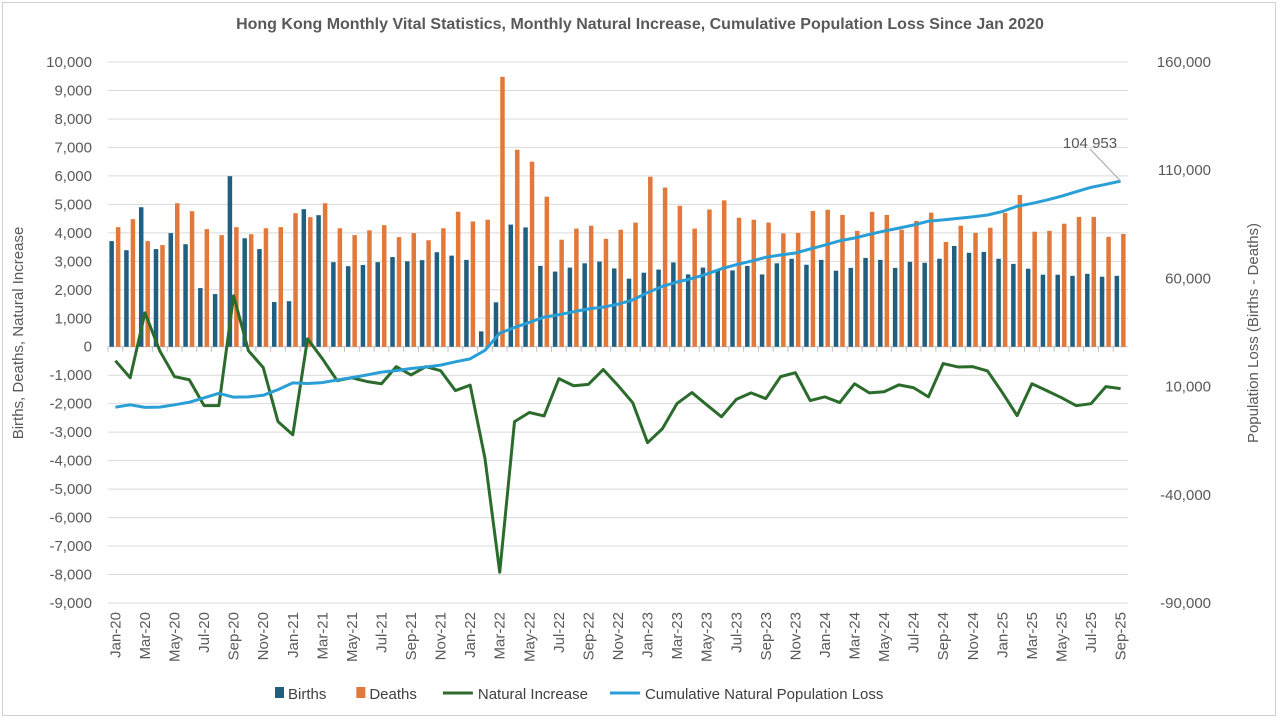  Describe the element at coordinates (529, 637) in the screenshot. I see `x-tick-label: May-22` at that location.